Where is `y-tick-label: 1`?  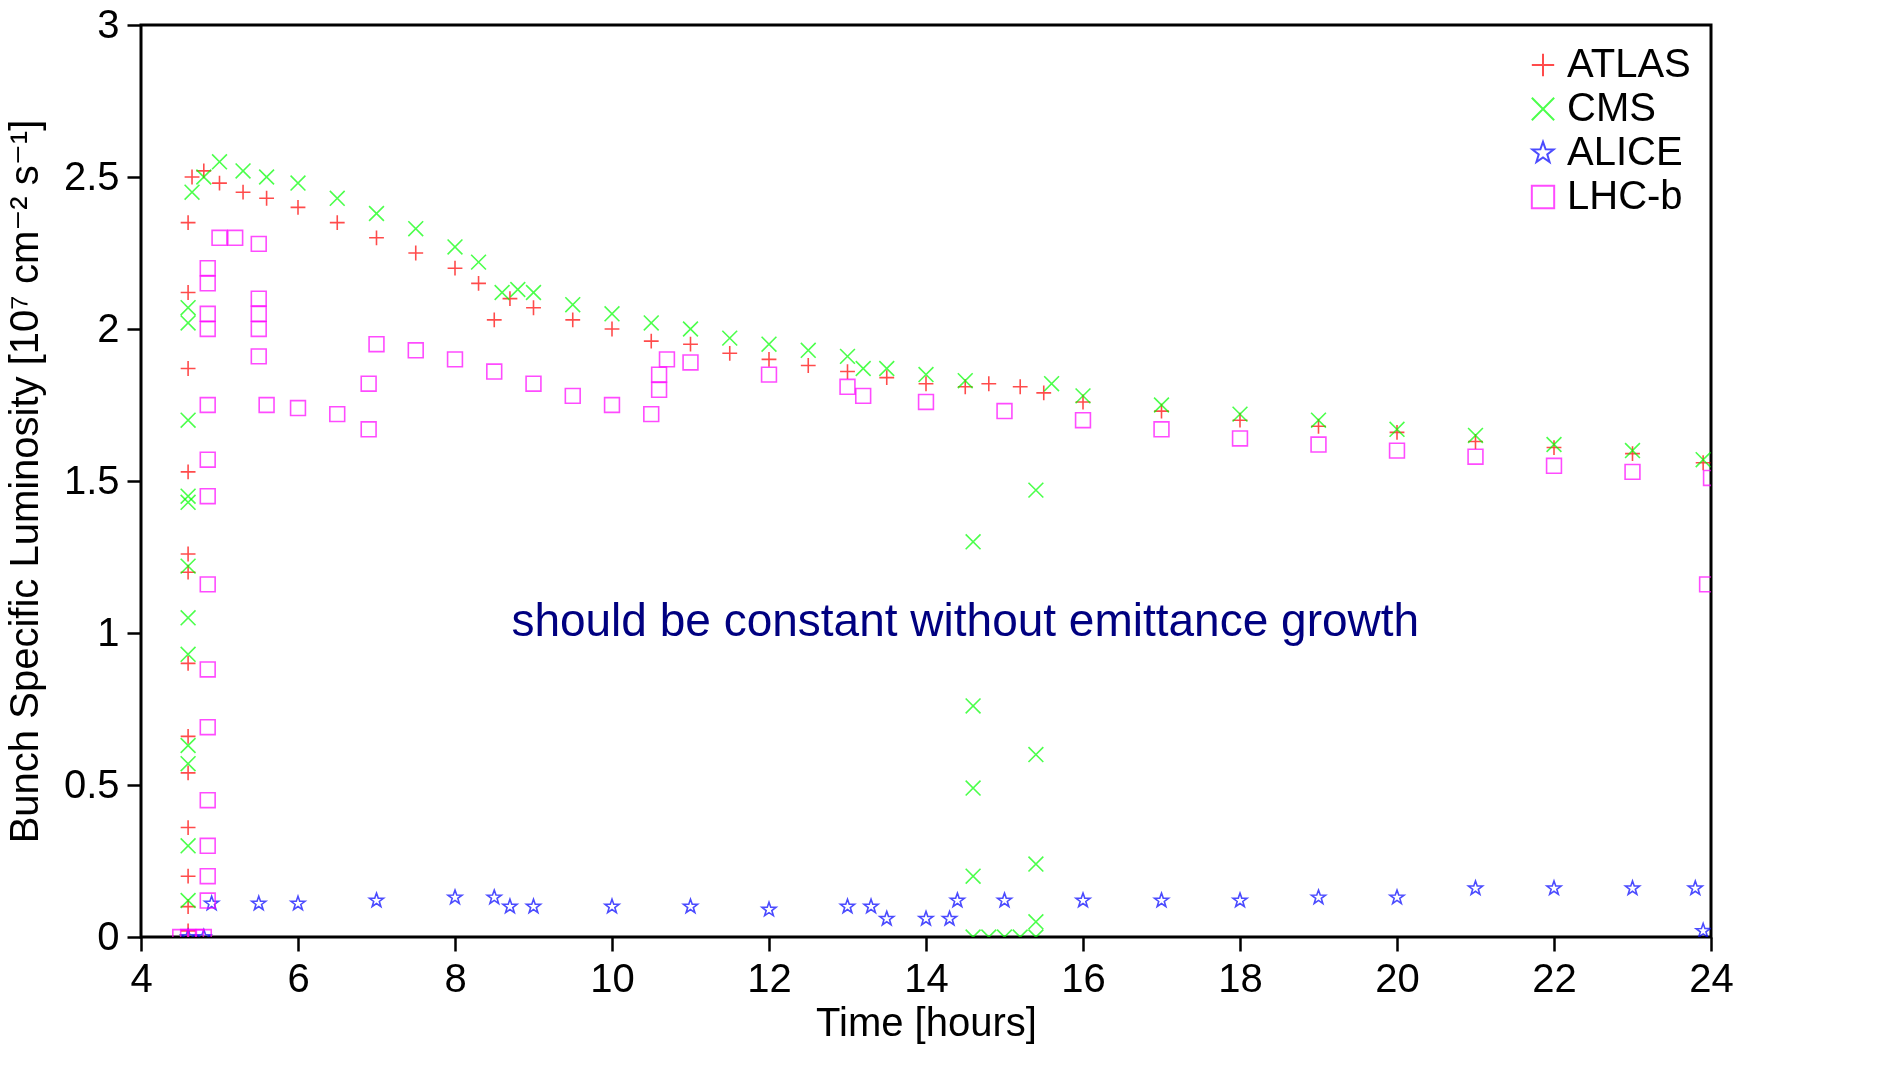 y-tick-label: 1 is located at coordinates (108, 631).